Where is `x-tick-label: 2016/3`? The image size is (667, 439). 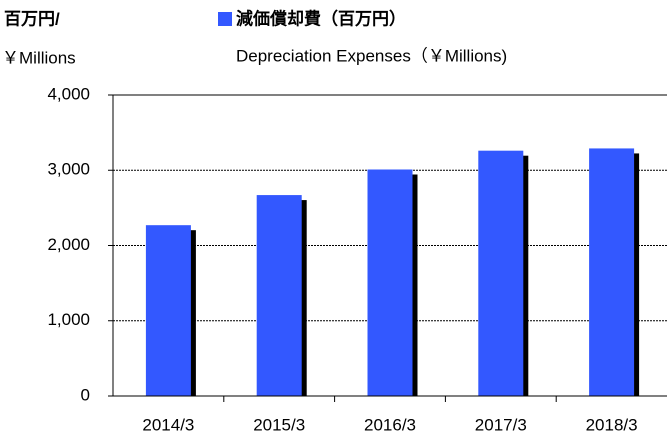 x-tick-label: 2016/3 is located at coordinates (390, 424).